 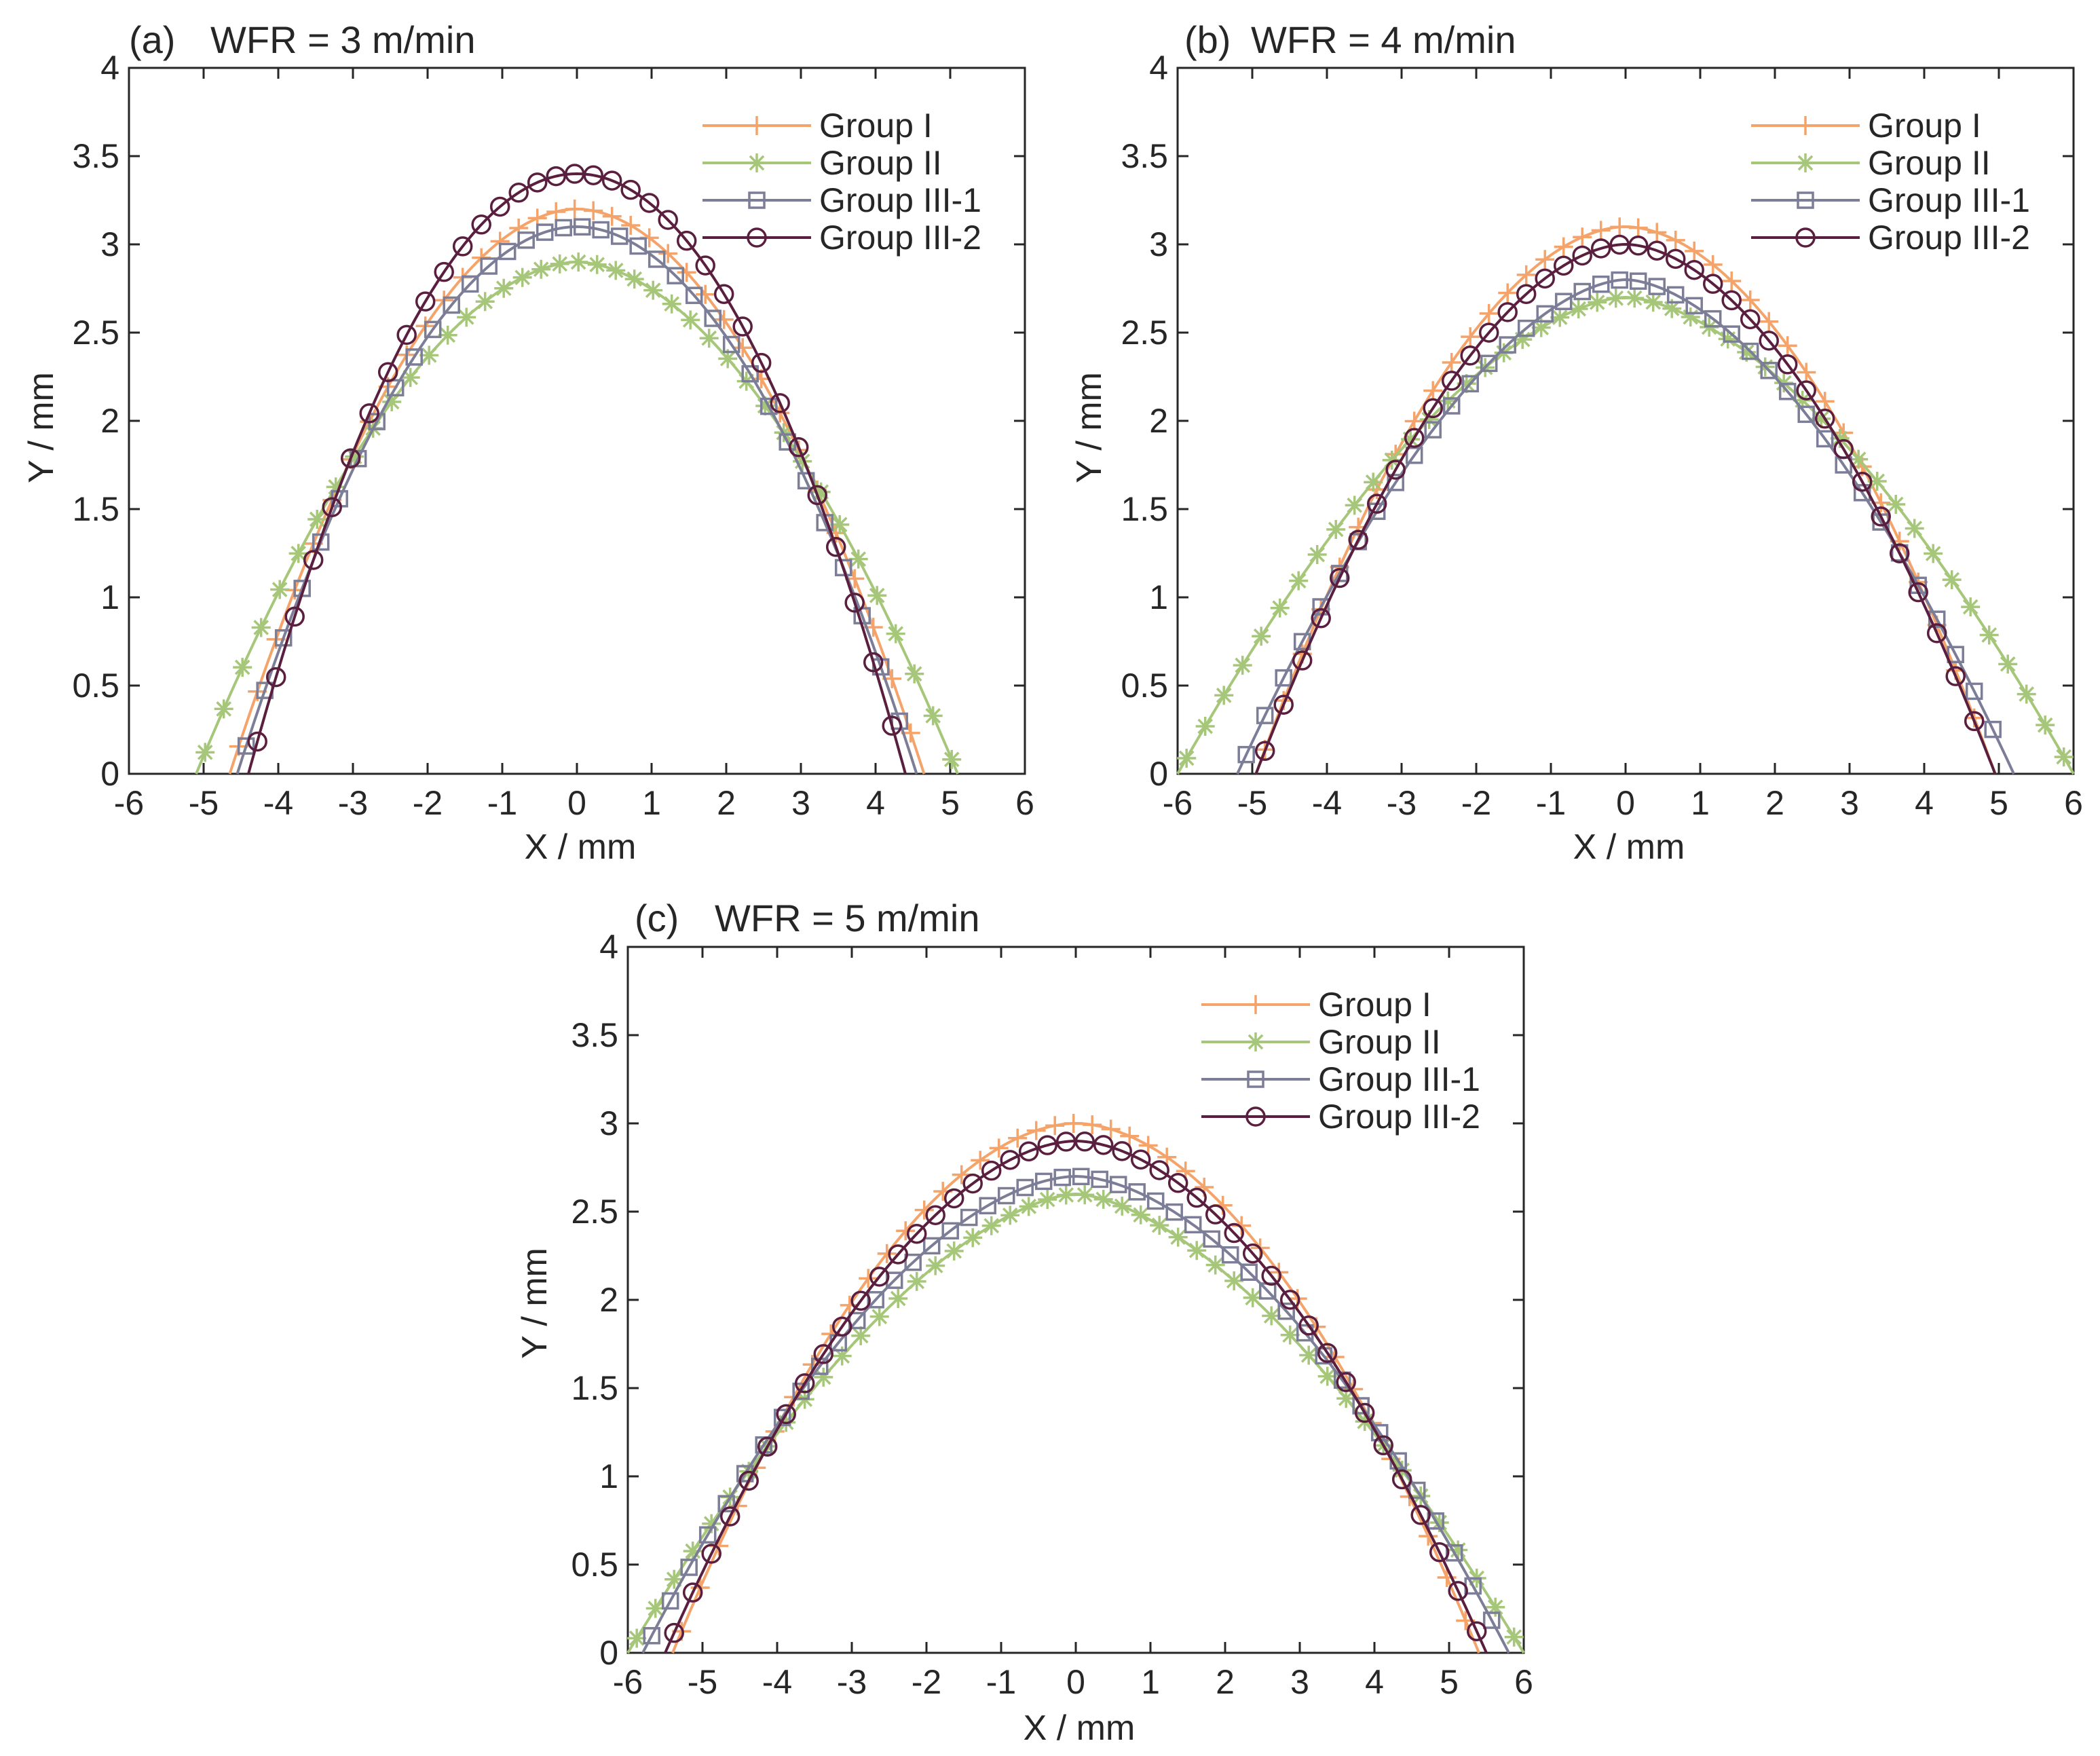 What do you see at coordinates (575, 209) in the screenshot?
I see `panel-a-series-1-marker` at bounding box center [575, 209].